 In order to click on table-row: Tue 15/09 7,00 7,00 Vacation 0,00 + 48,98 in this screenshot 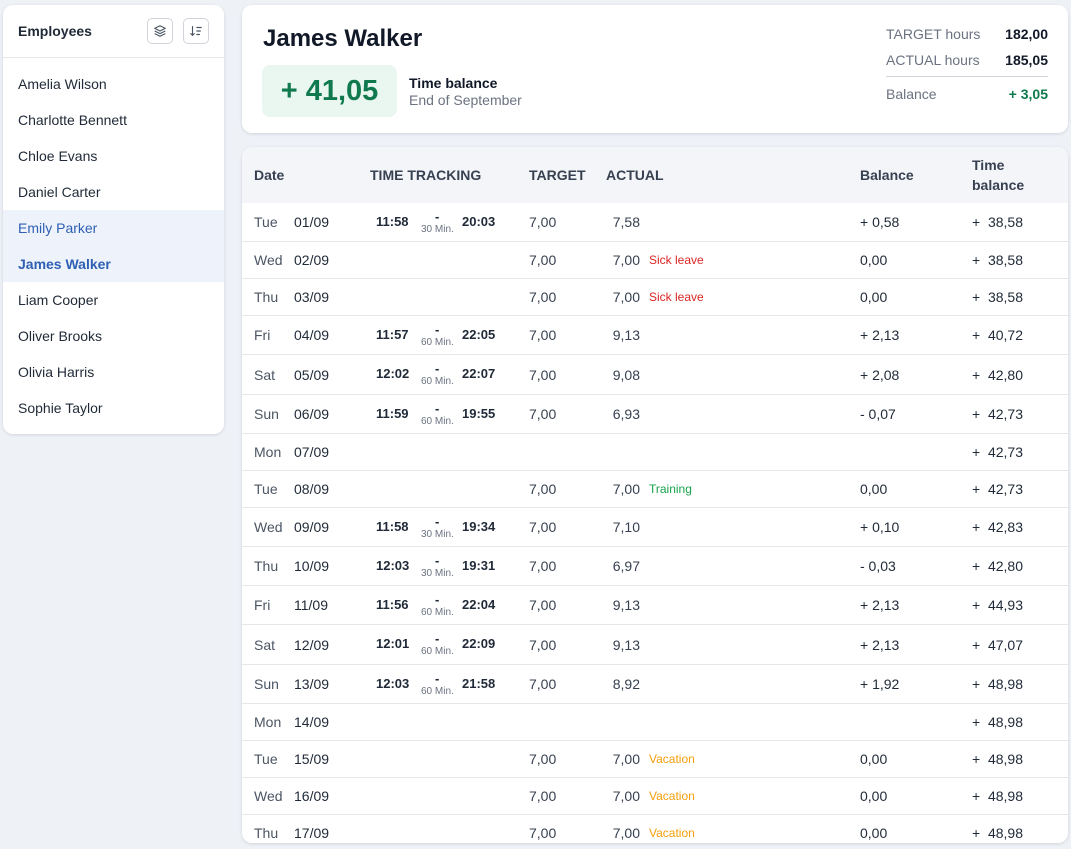, I will do `click(655, 759)`.